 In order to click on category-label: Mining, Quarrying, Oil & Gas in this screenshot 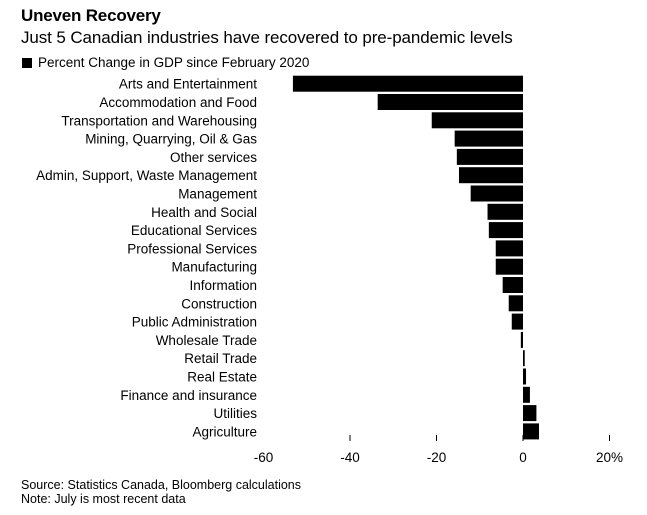, I will do `click(171, 139)`.